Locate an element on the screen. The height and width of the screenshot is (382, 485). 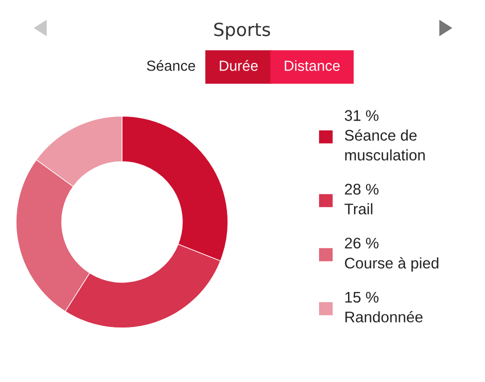
data-label: 28 % is located at coordinates (361, 189).